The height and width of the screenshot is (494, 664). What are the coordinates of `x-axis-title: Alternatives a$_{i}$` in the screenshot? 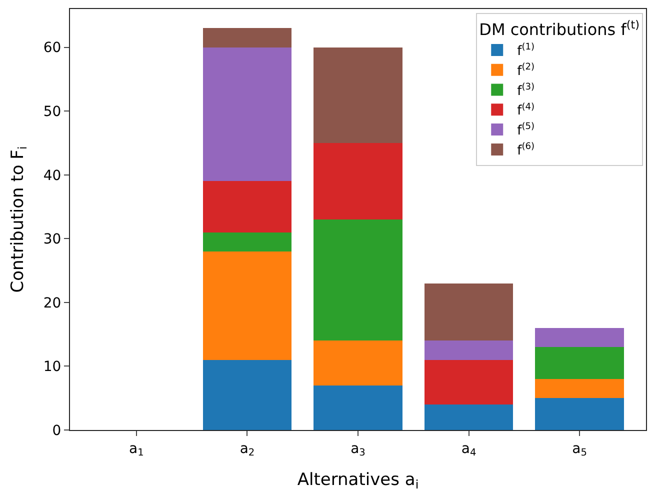 It's located at (358, 481).